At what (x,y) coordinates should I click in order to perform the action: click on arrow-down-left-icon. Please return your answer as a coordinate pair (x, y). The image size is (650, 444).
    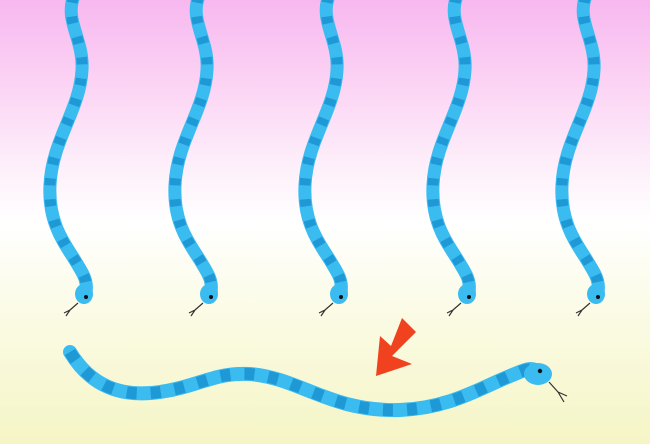
    Looking at the image, I should click on (396, 347).